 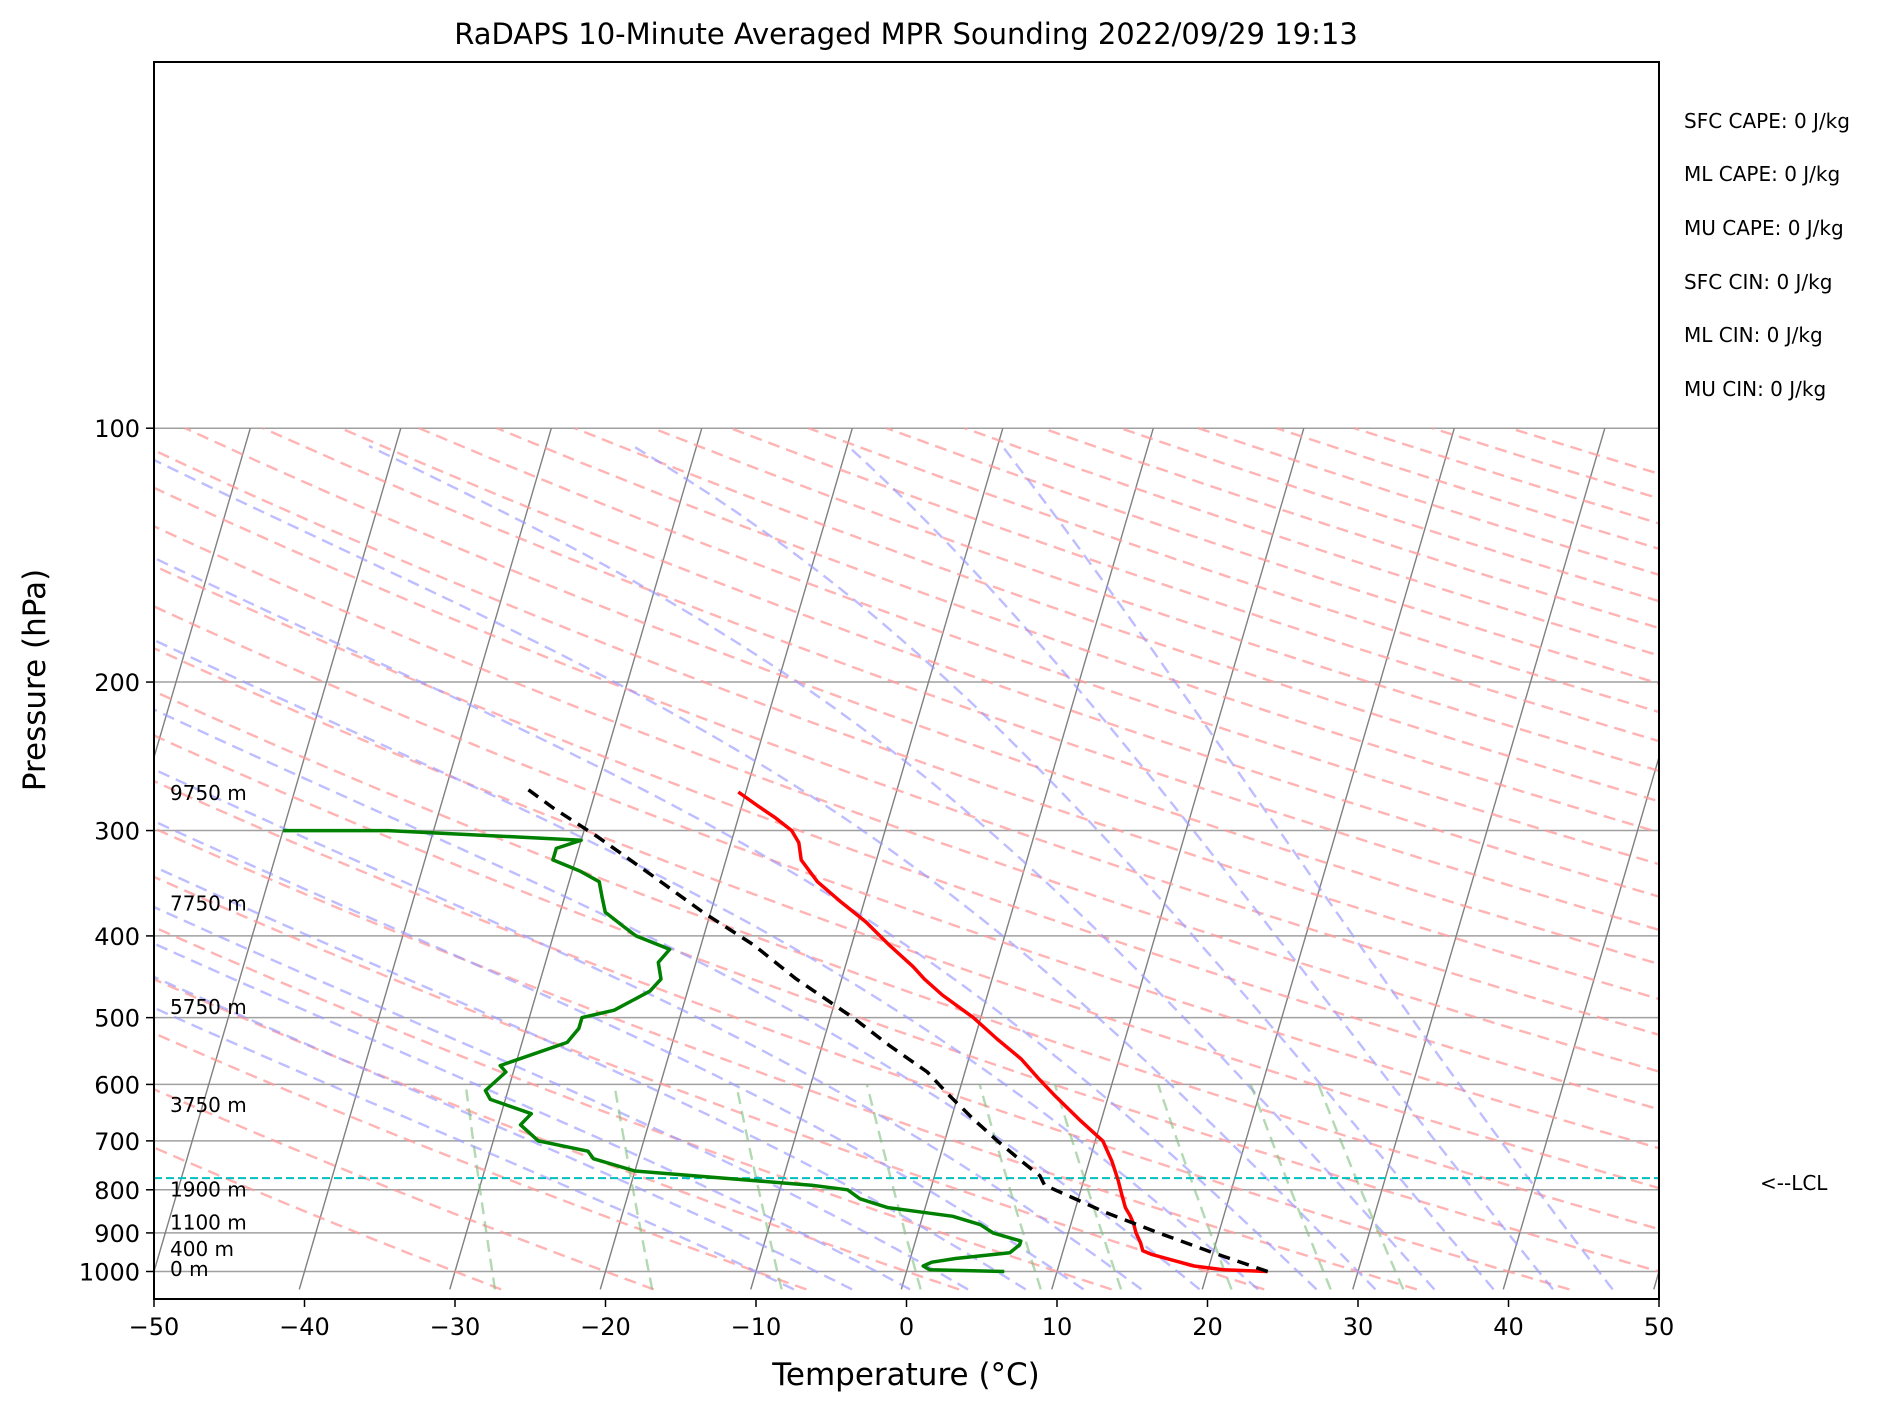 What do you see at coordinates (202, 1249) in the screenshot?
I see `height-label: 400 m` at bounding box center [202, 1249].